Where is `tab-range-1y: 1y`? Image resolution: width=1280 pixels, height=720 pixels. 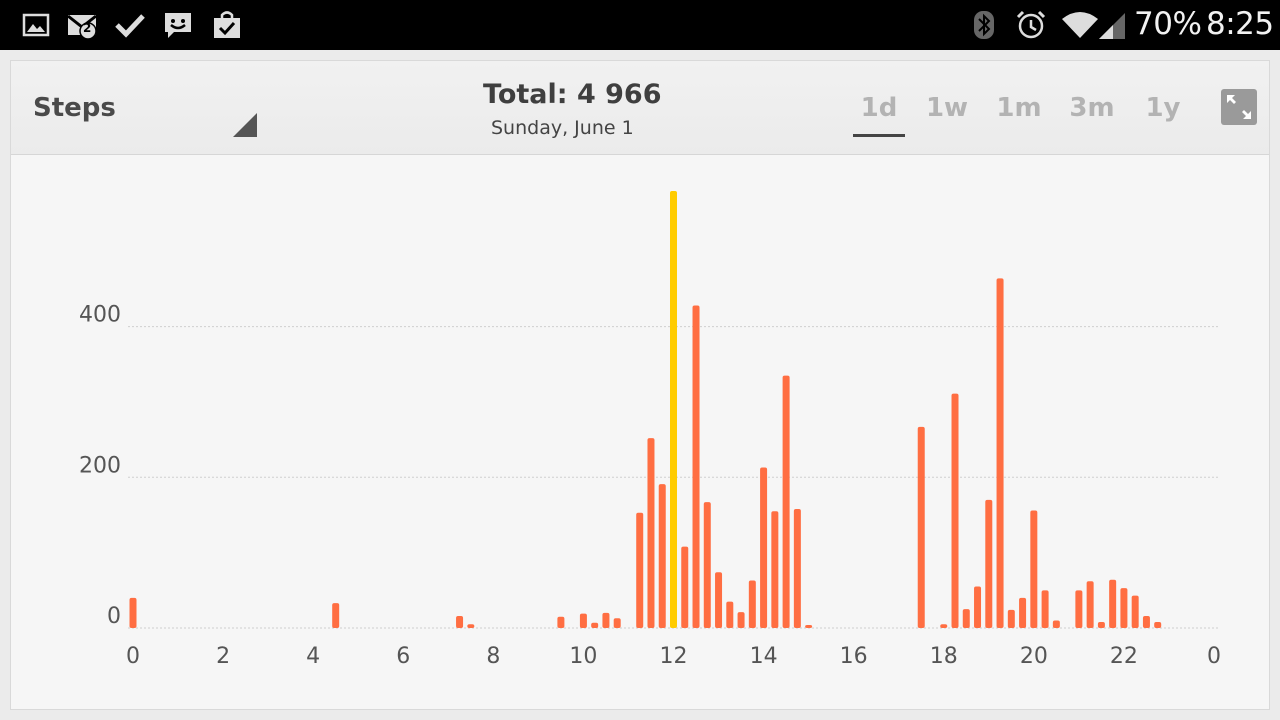
tab-range-1y: 1y is located at coordinates (1163, 115).